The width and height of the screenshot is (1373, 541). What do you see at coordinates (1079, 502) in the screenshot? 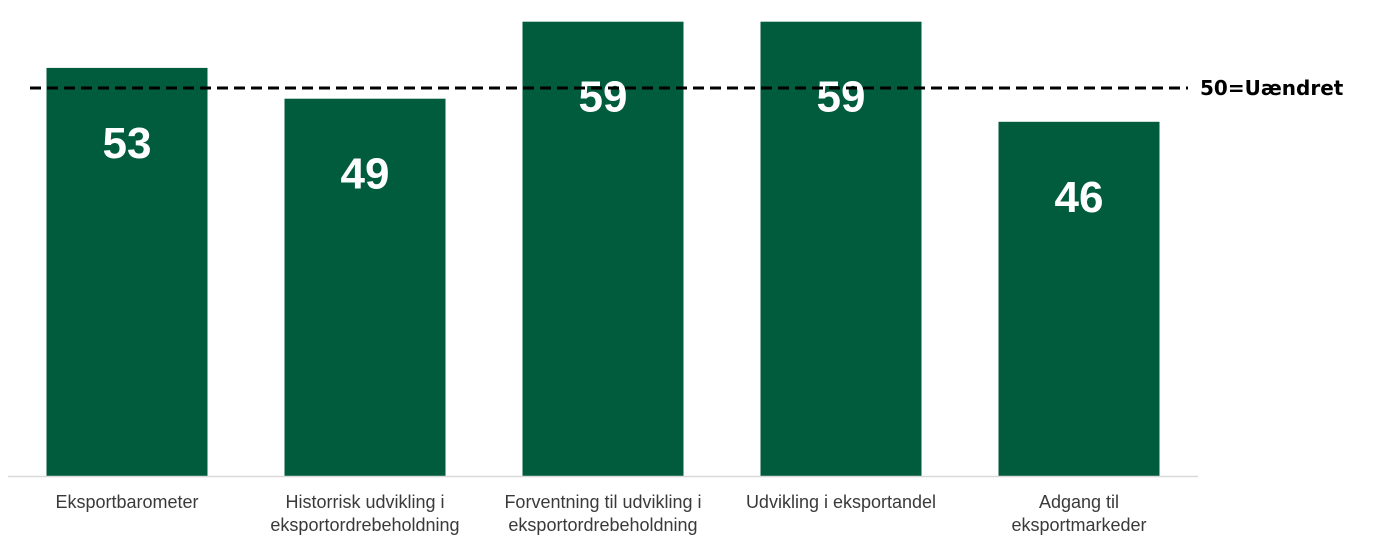
I see `category-label-line: Adgang til` at bounding box center [1079, 502].